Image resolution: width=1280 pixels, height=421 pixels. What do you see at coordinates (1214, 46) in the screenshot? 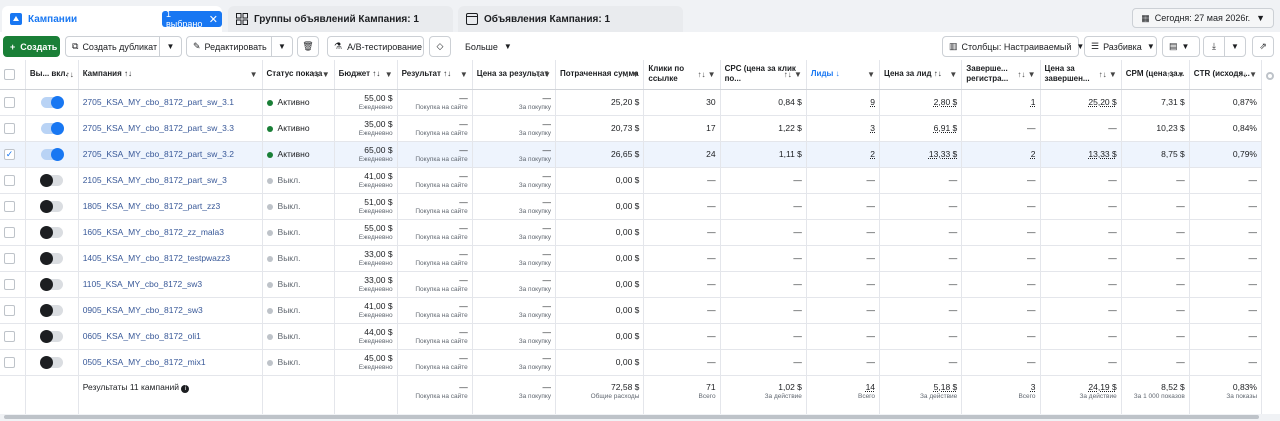
I see `export-button: ⤓` at bounding box center [1214, 46].